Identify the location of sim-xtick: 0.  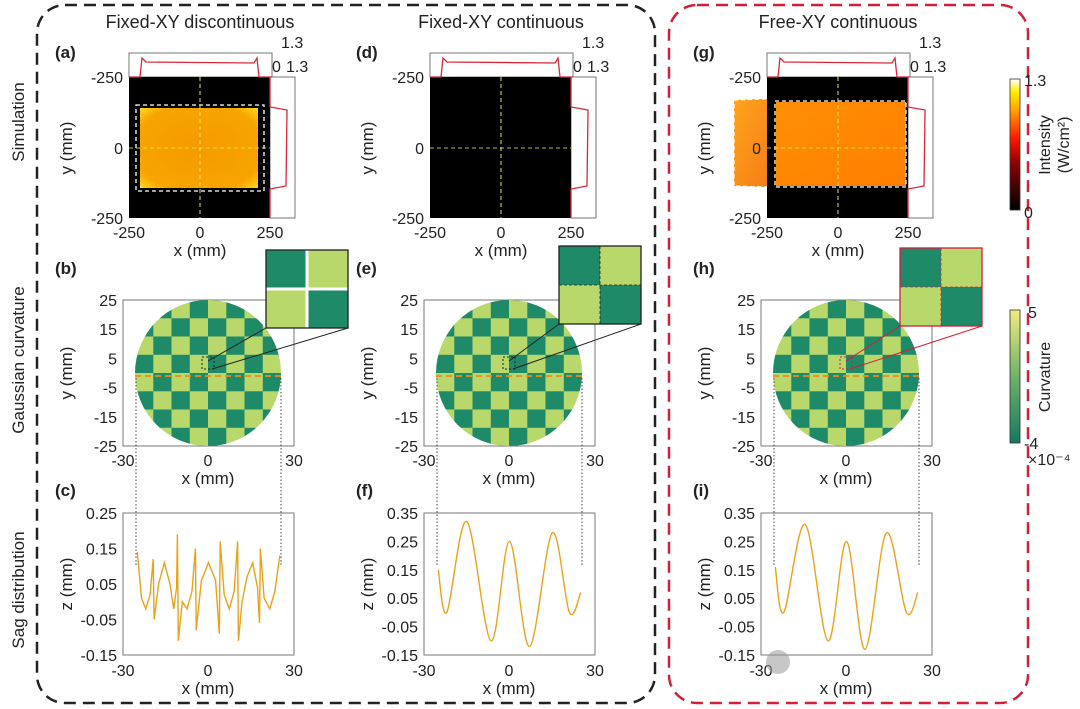
(200, 233).